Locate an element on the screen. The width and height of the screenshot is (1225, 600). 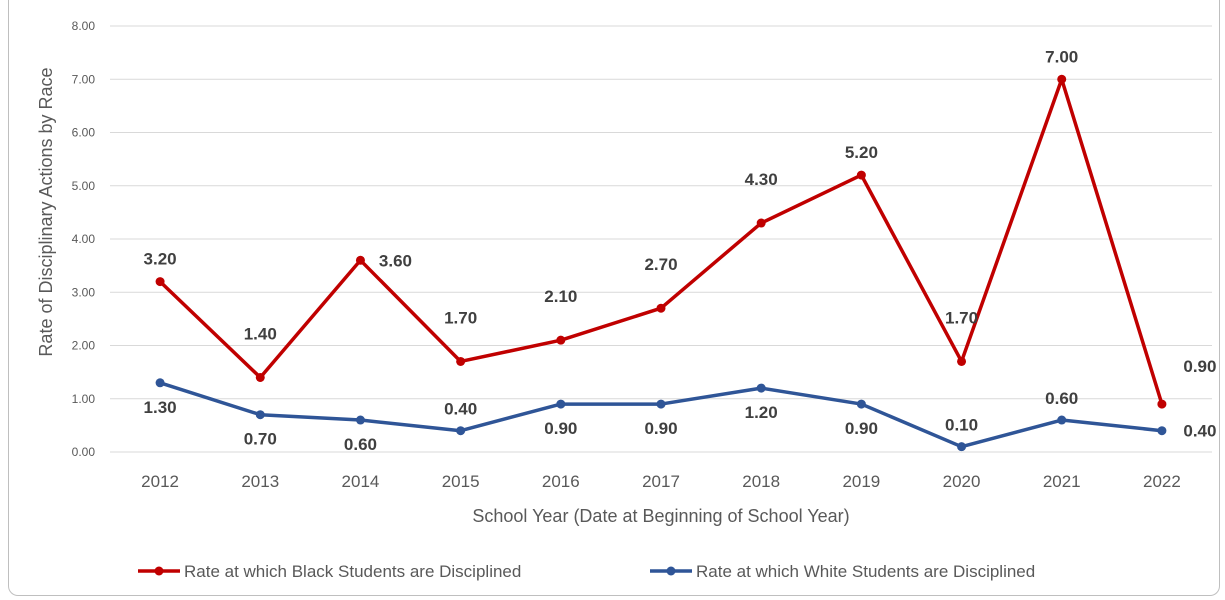
x-tick-label: 2013 is located at coordinates (260, 481).